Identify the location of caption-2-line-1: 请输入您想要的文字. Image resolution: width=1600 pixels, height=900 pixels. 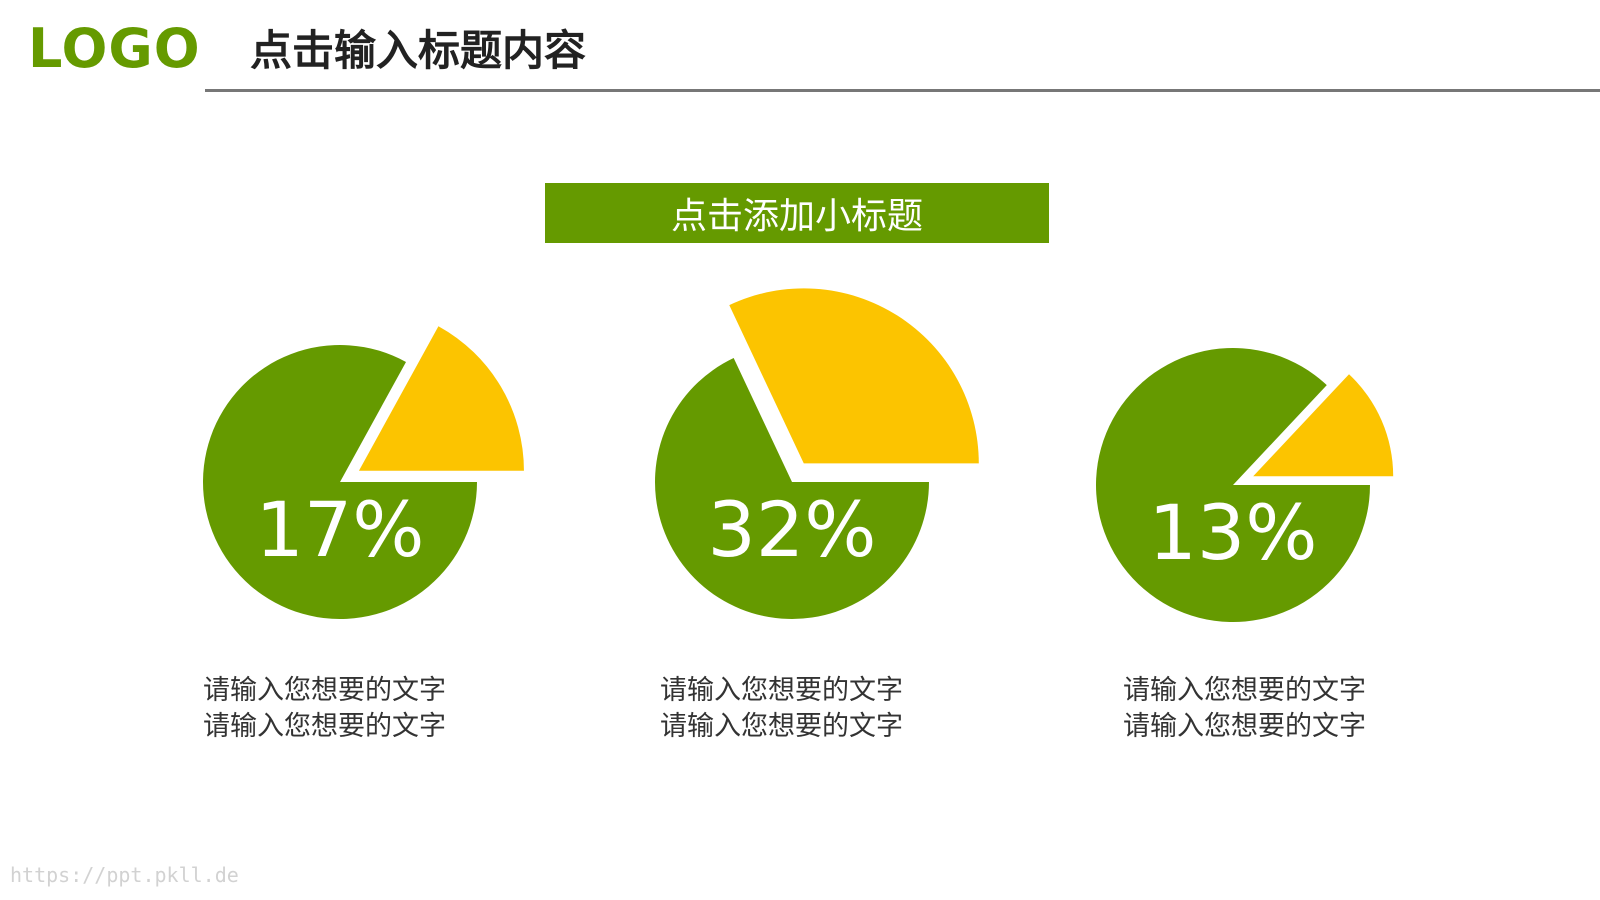
(781, 690).